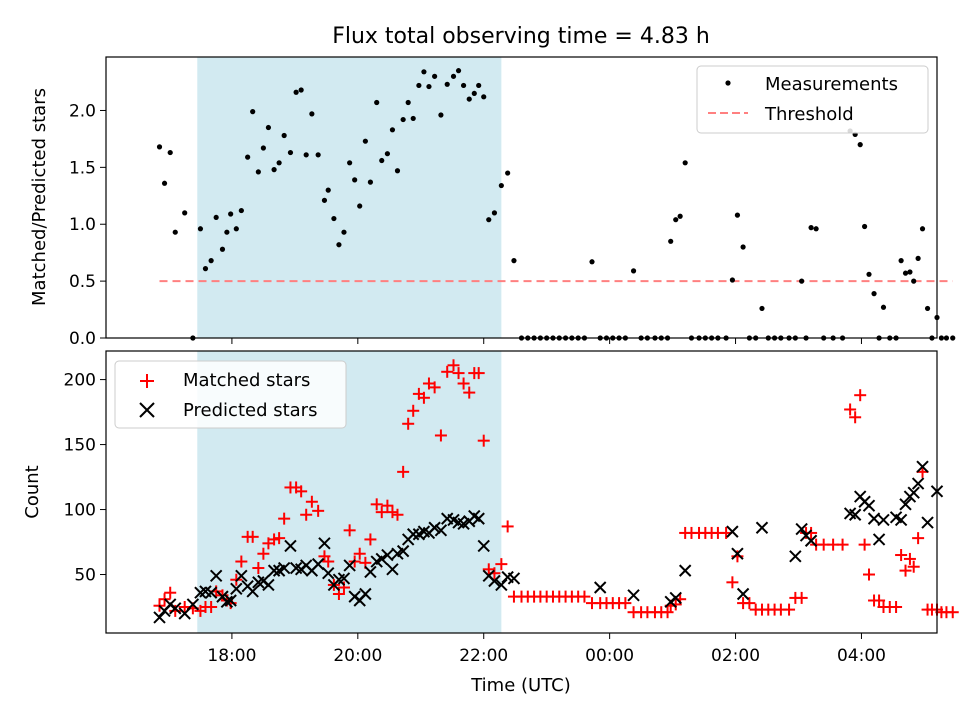  Describe the element at coordinates (82, 282) in the screenshot. I see `top-y-tick-label: 0.5` at that location.